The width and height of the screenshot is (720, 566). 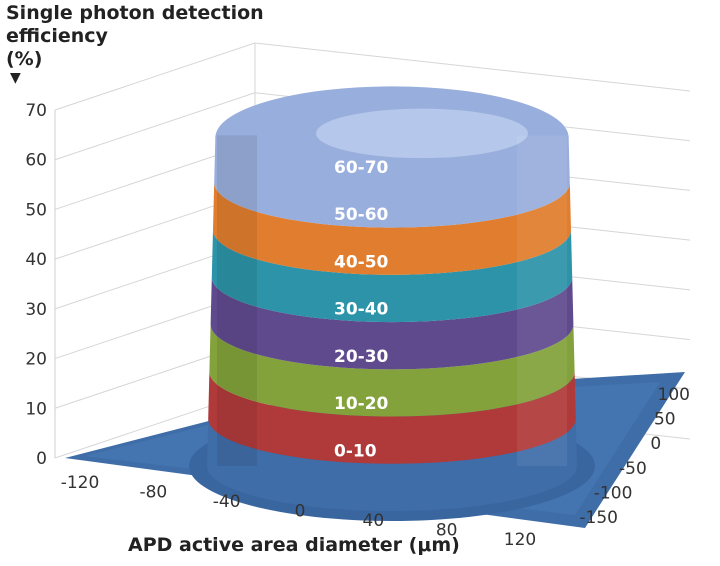 What do you see at coordinates (355, 451) in the screenshot?
I see `band-label: 0-10` at bounding box center [355, 451].